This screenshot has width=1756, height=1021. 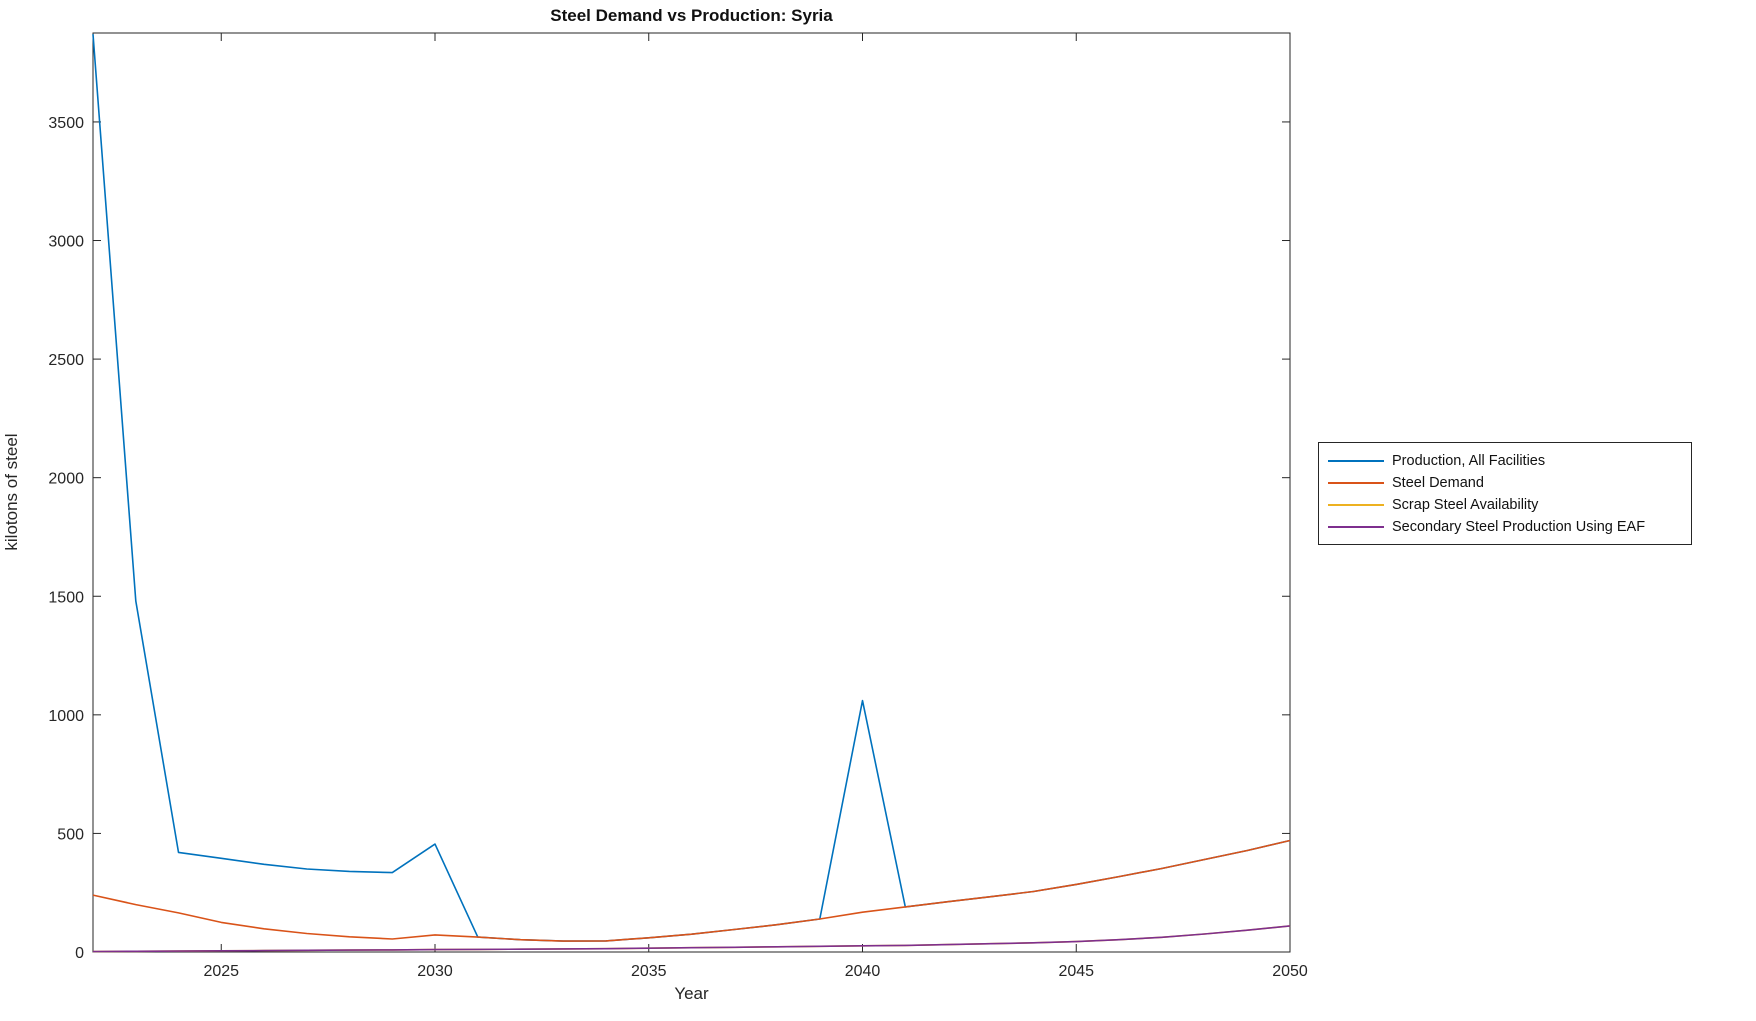 I want to click on y-tick-label: 3000, so click(x=66, y=242).